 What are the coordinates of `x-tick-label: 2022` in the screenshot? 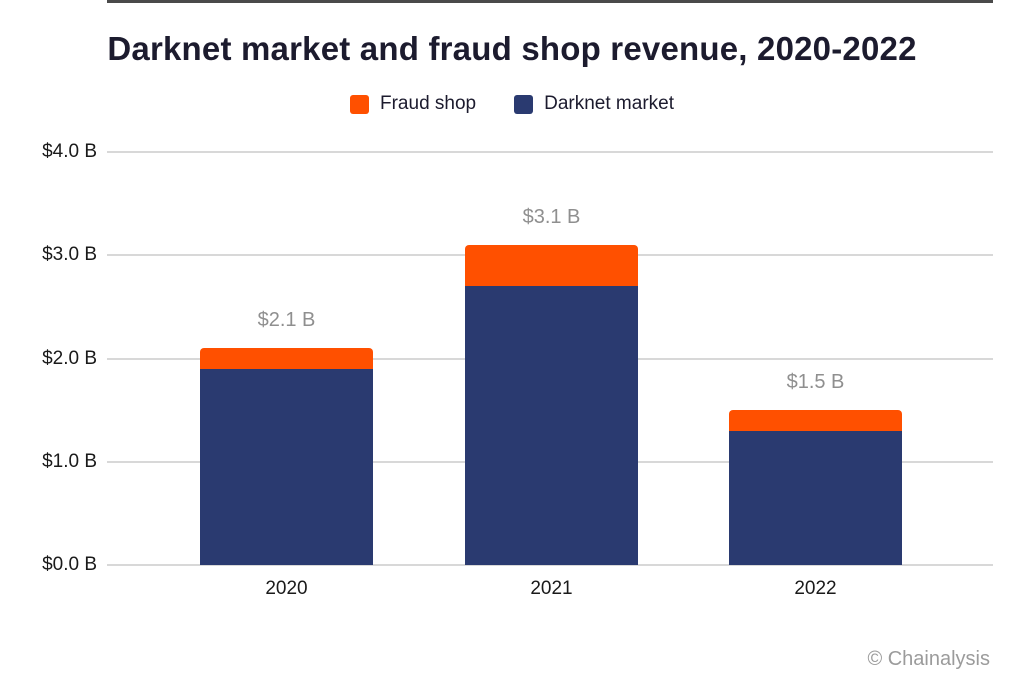 It's located at (815, 588).